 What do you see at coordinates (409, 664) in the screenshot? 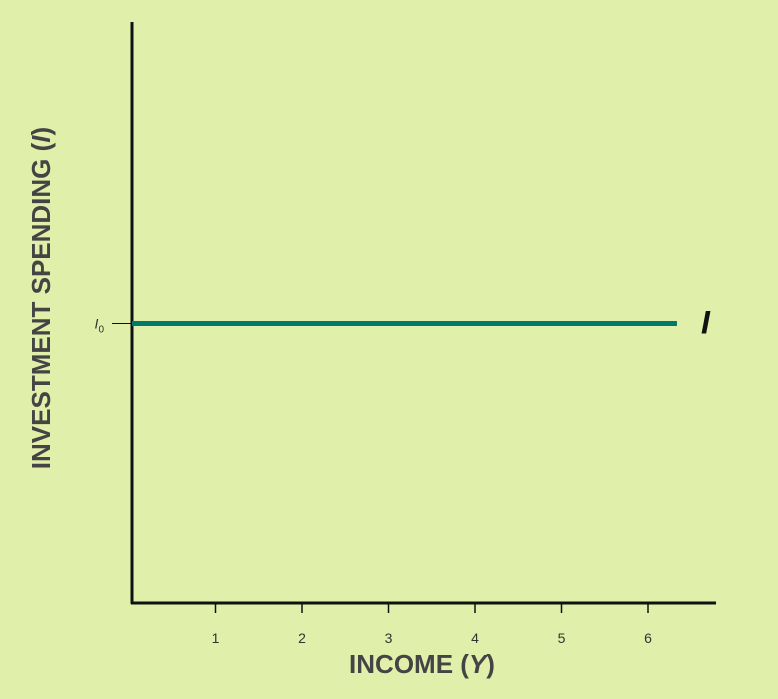
I see `x-axis-title-text: INCOME (` at bounding box center [409, 664].